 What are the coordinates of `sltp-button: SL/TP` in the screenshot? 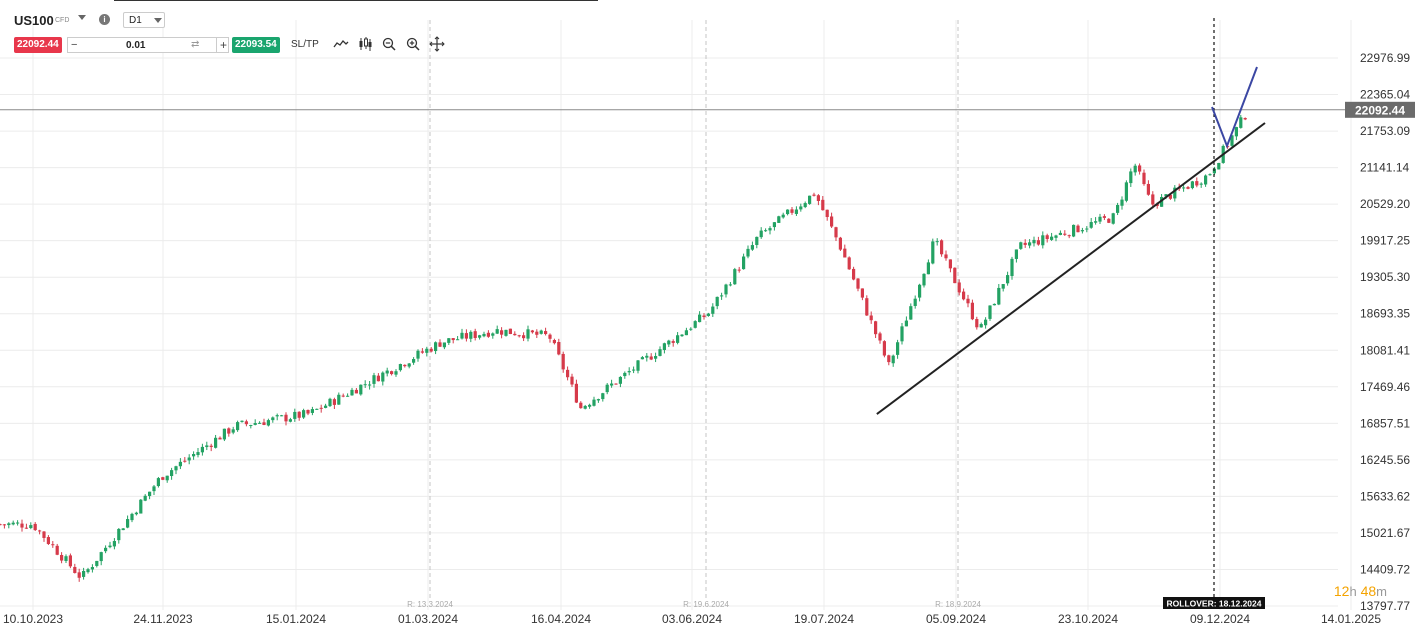 It's located at (305, 44).